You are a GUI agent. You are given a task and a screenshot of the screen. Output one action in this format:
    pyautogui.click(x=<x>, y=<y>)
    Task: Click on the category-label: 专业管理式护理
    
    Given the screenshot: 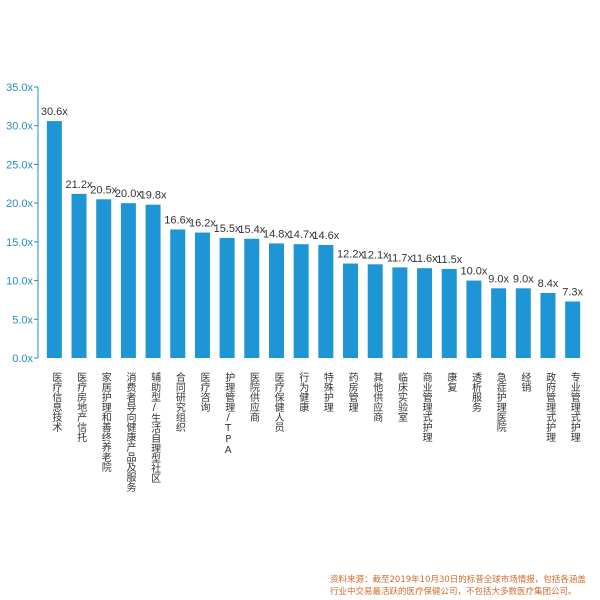 What is the action you would take?
    pyautogui.click(x=574, y=407)
    